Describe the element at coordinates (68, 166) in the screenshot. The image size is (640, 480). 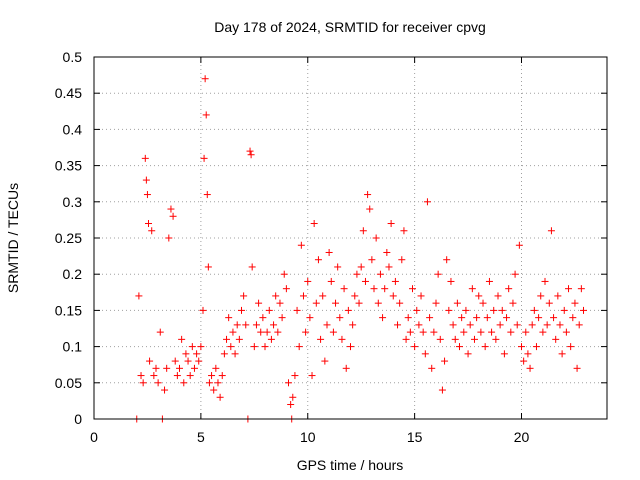
I see `y-tick-label: 0.35` at that location.